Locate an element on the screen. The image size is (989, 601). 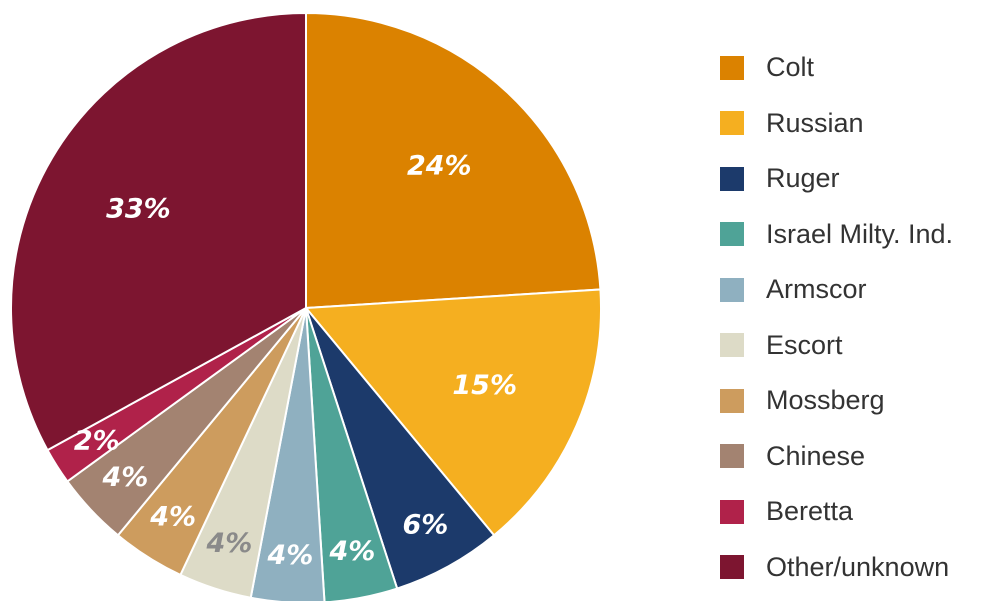
legend-label: Other/unknown is located at coordinates (858, 566).